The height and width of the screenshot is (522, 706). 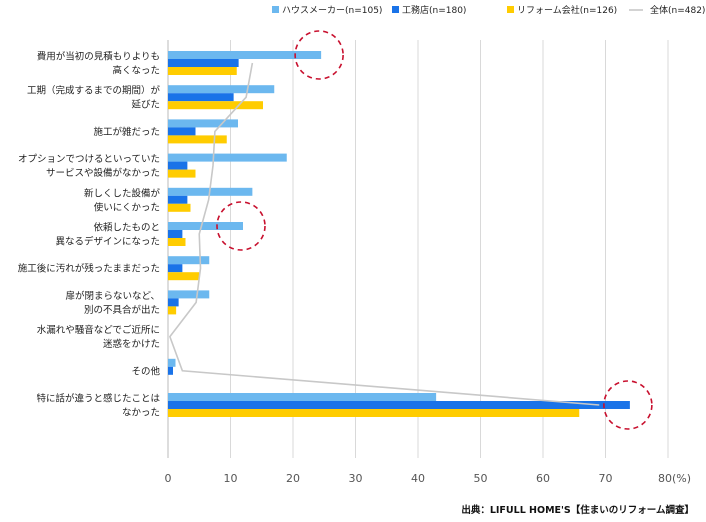 What do you see at coordinates (122, 193) in the screenshot?
I see `category-label-4-0: 新しくした設備が` at bounding box center [122, 193].